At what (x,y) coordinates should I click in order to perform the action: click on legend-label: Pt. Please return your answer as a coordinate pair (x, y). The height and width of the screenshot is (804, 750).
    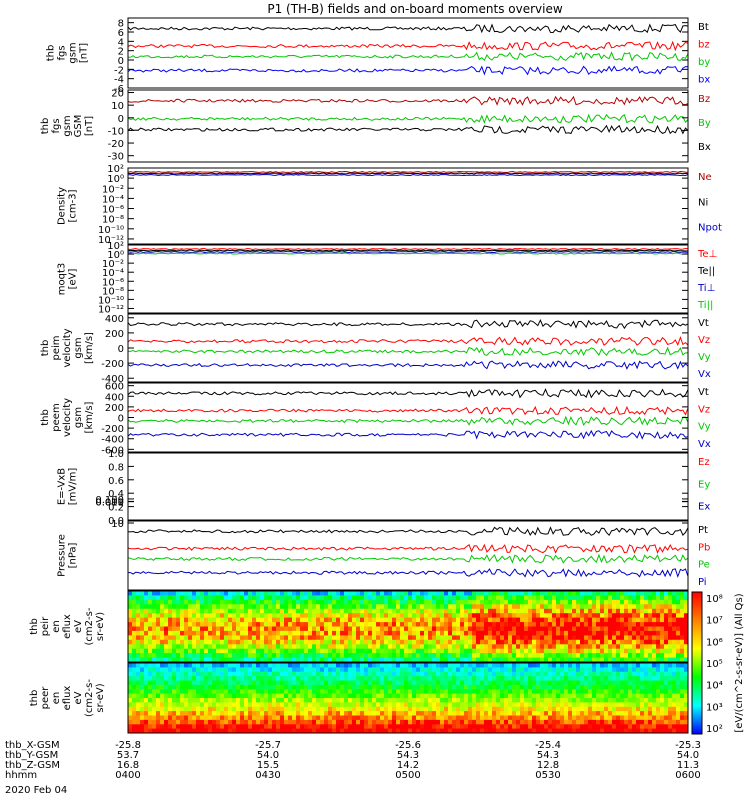
    Looking at the image, I should click on (703, 530).